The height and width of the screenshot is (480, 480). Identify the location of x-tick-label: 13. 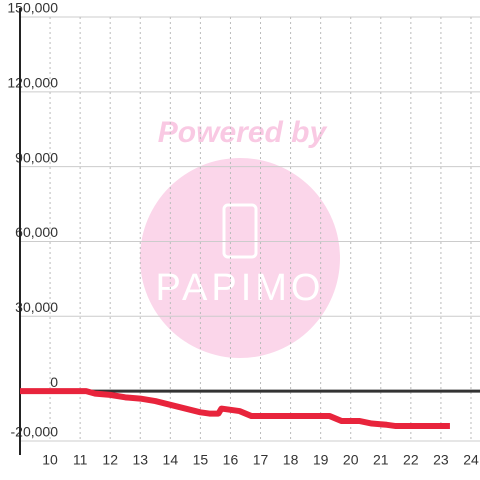
(140, 460).